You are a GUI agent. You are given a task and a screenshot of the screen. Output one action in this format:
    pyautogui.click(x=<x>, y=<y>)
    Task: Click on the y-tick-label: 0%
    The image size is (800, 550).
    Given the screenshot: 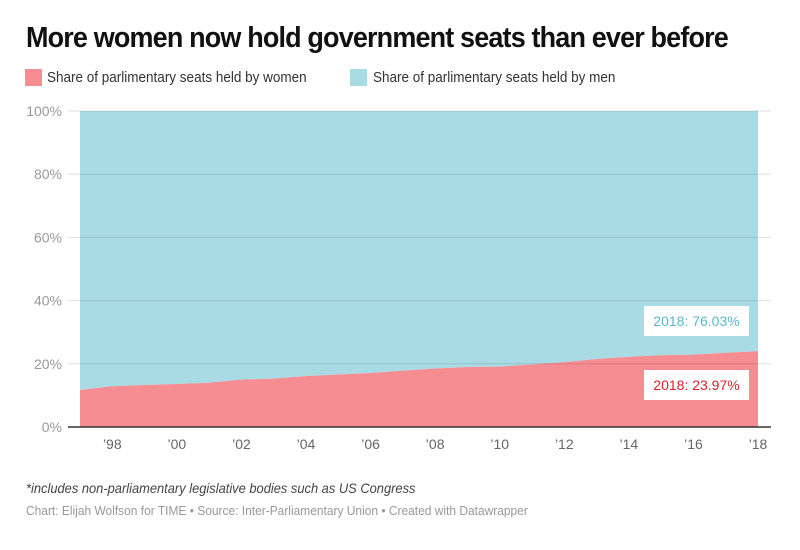 What is the action you would take?
    pyautogui.click(x=52, y=427)
    